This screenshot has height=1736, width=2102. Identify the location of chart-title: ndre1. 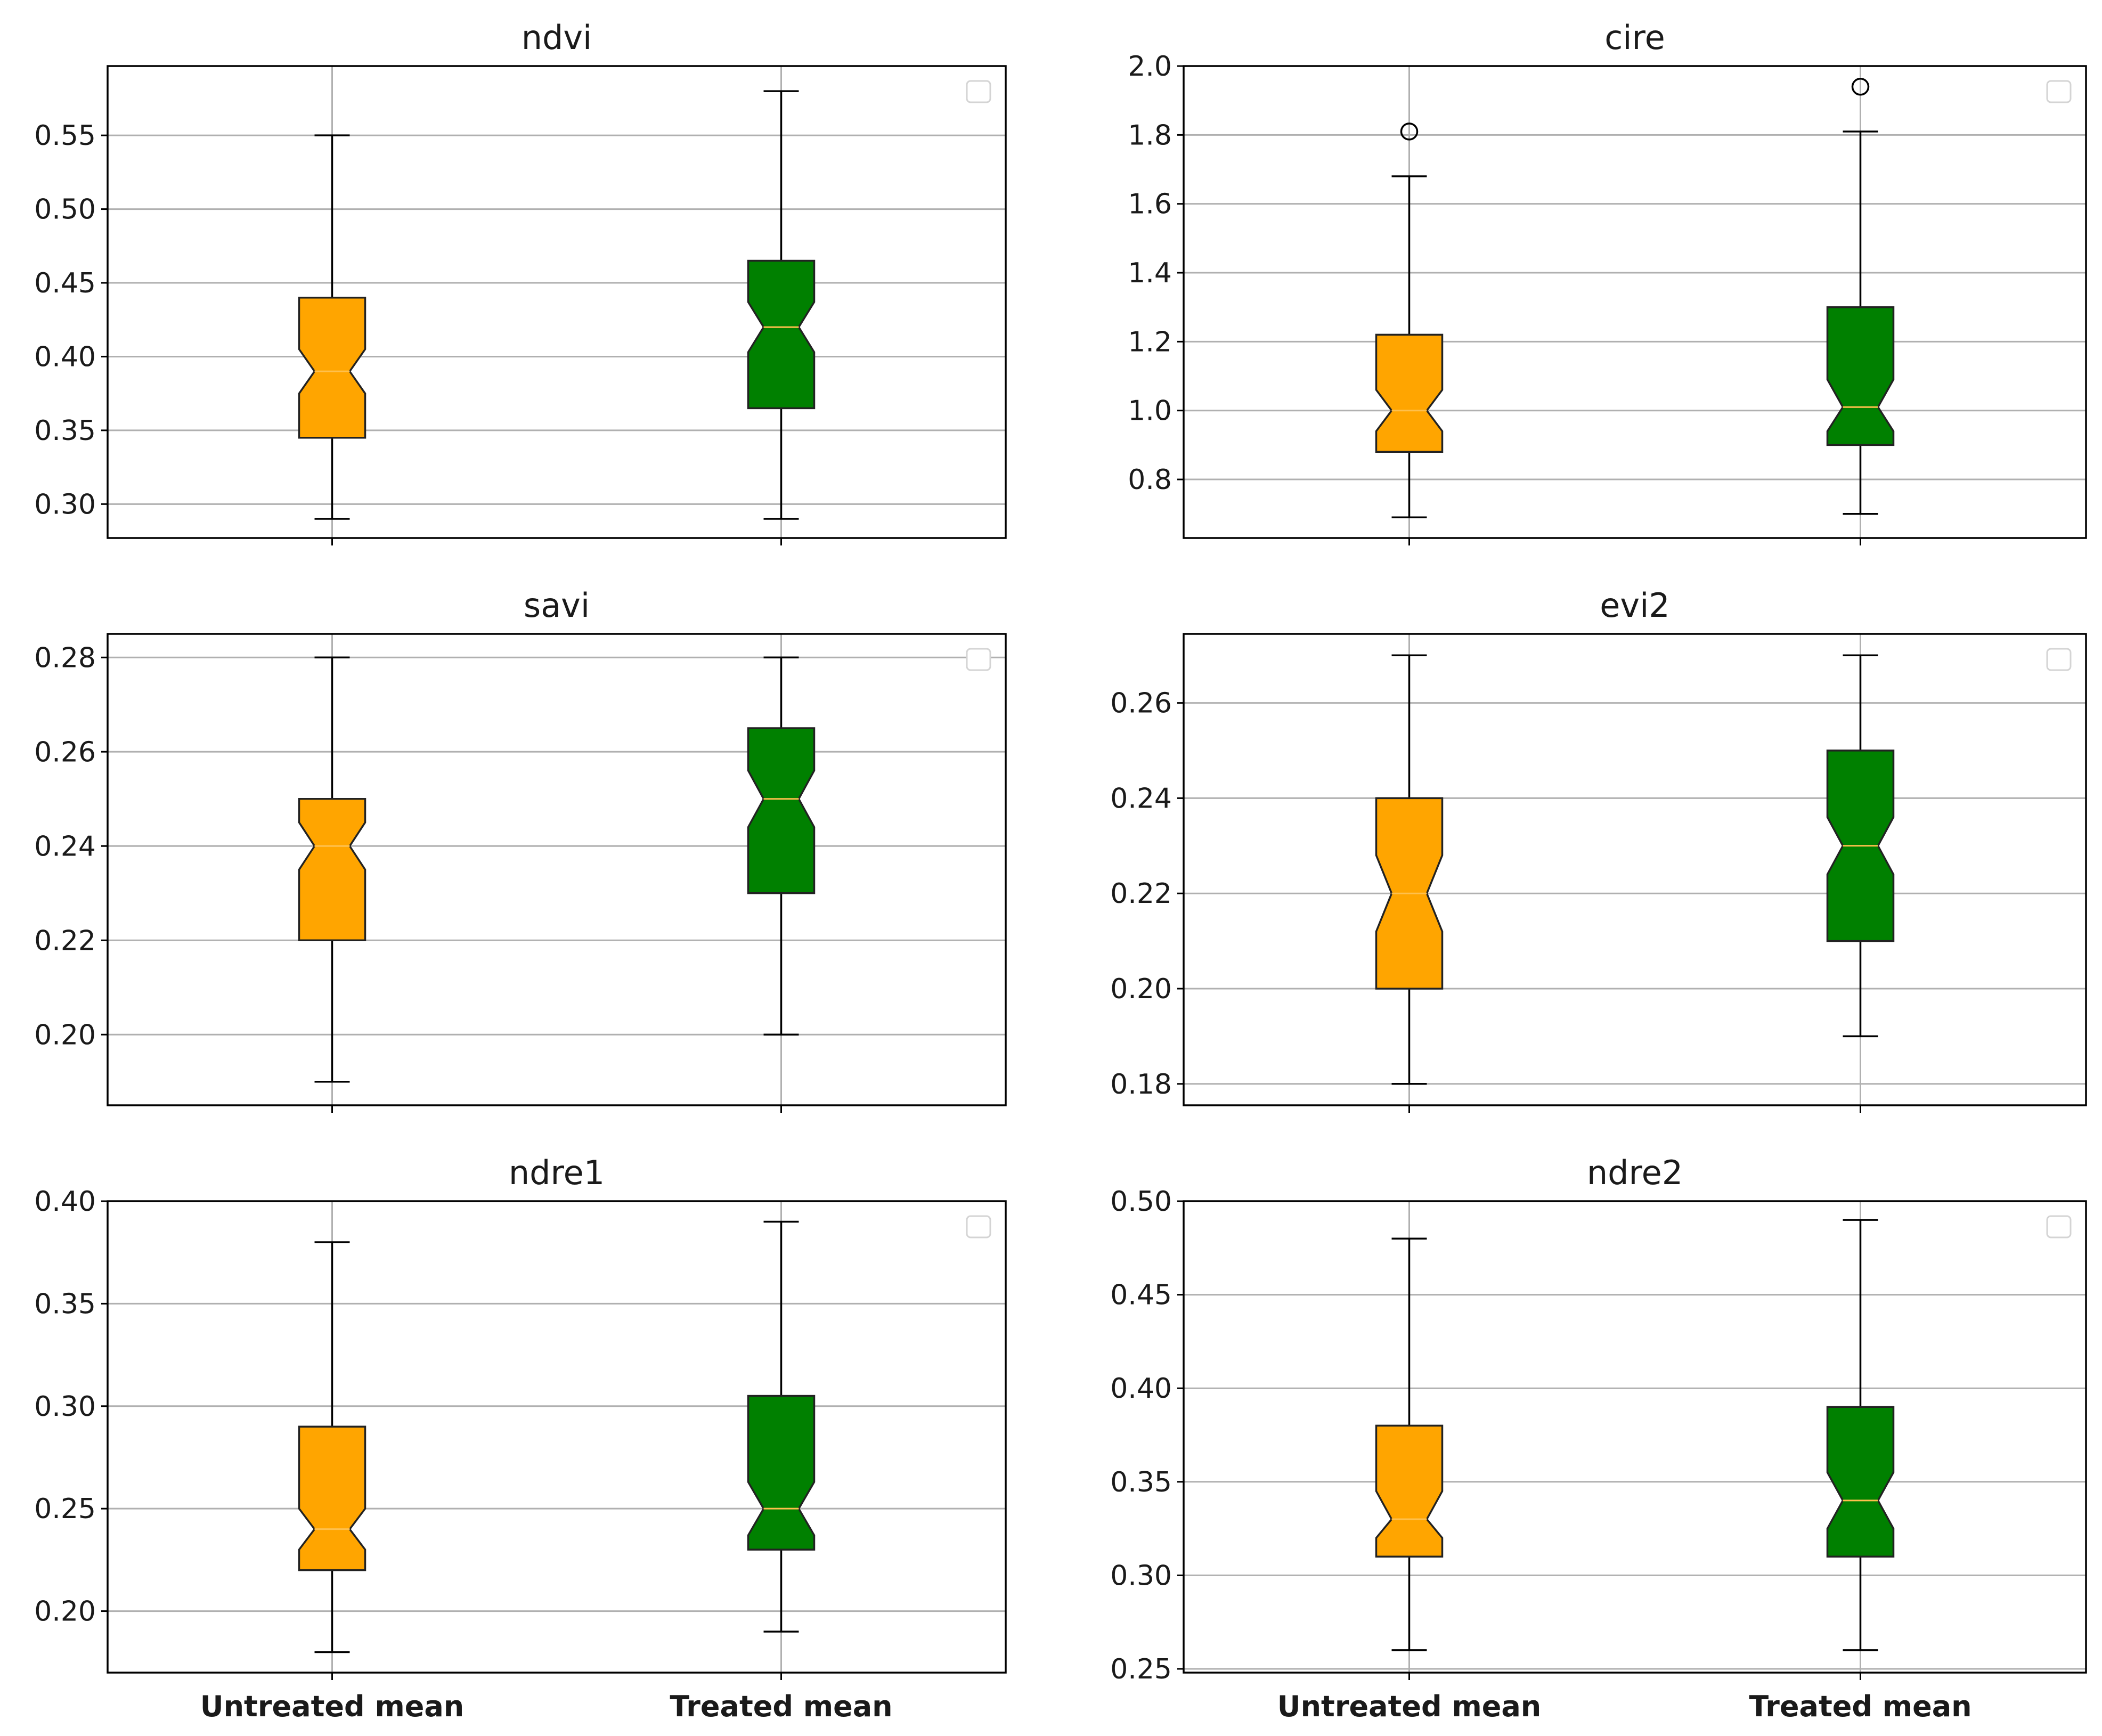
(557, 1172).